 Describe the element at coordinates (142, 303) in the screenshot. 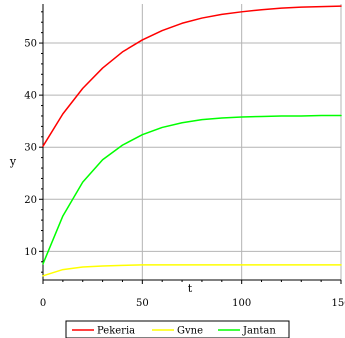

I see `x-tick-label: 50` at that location.